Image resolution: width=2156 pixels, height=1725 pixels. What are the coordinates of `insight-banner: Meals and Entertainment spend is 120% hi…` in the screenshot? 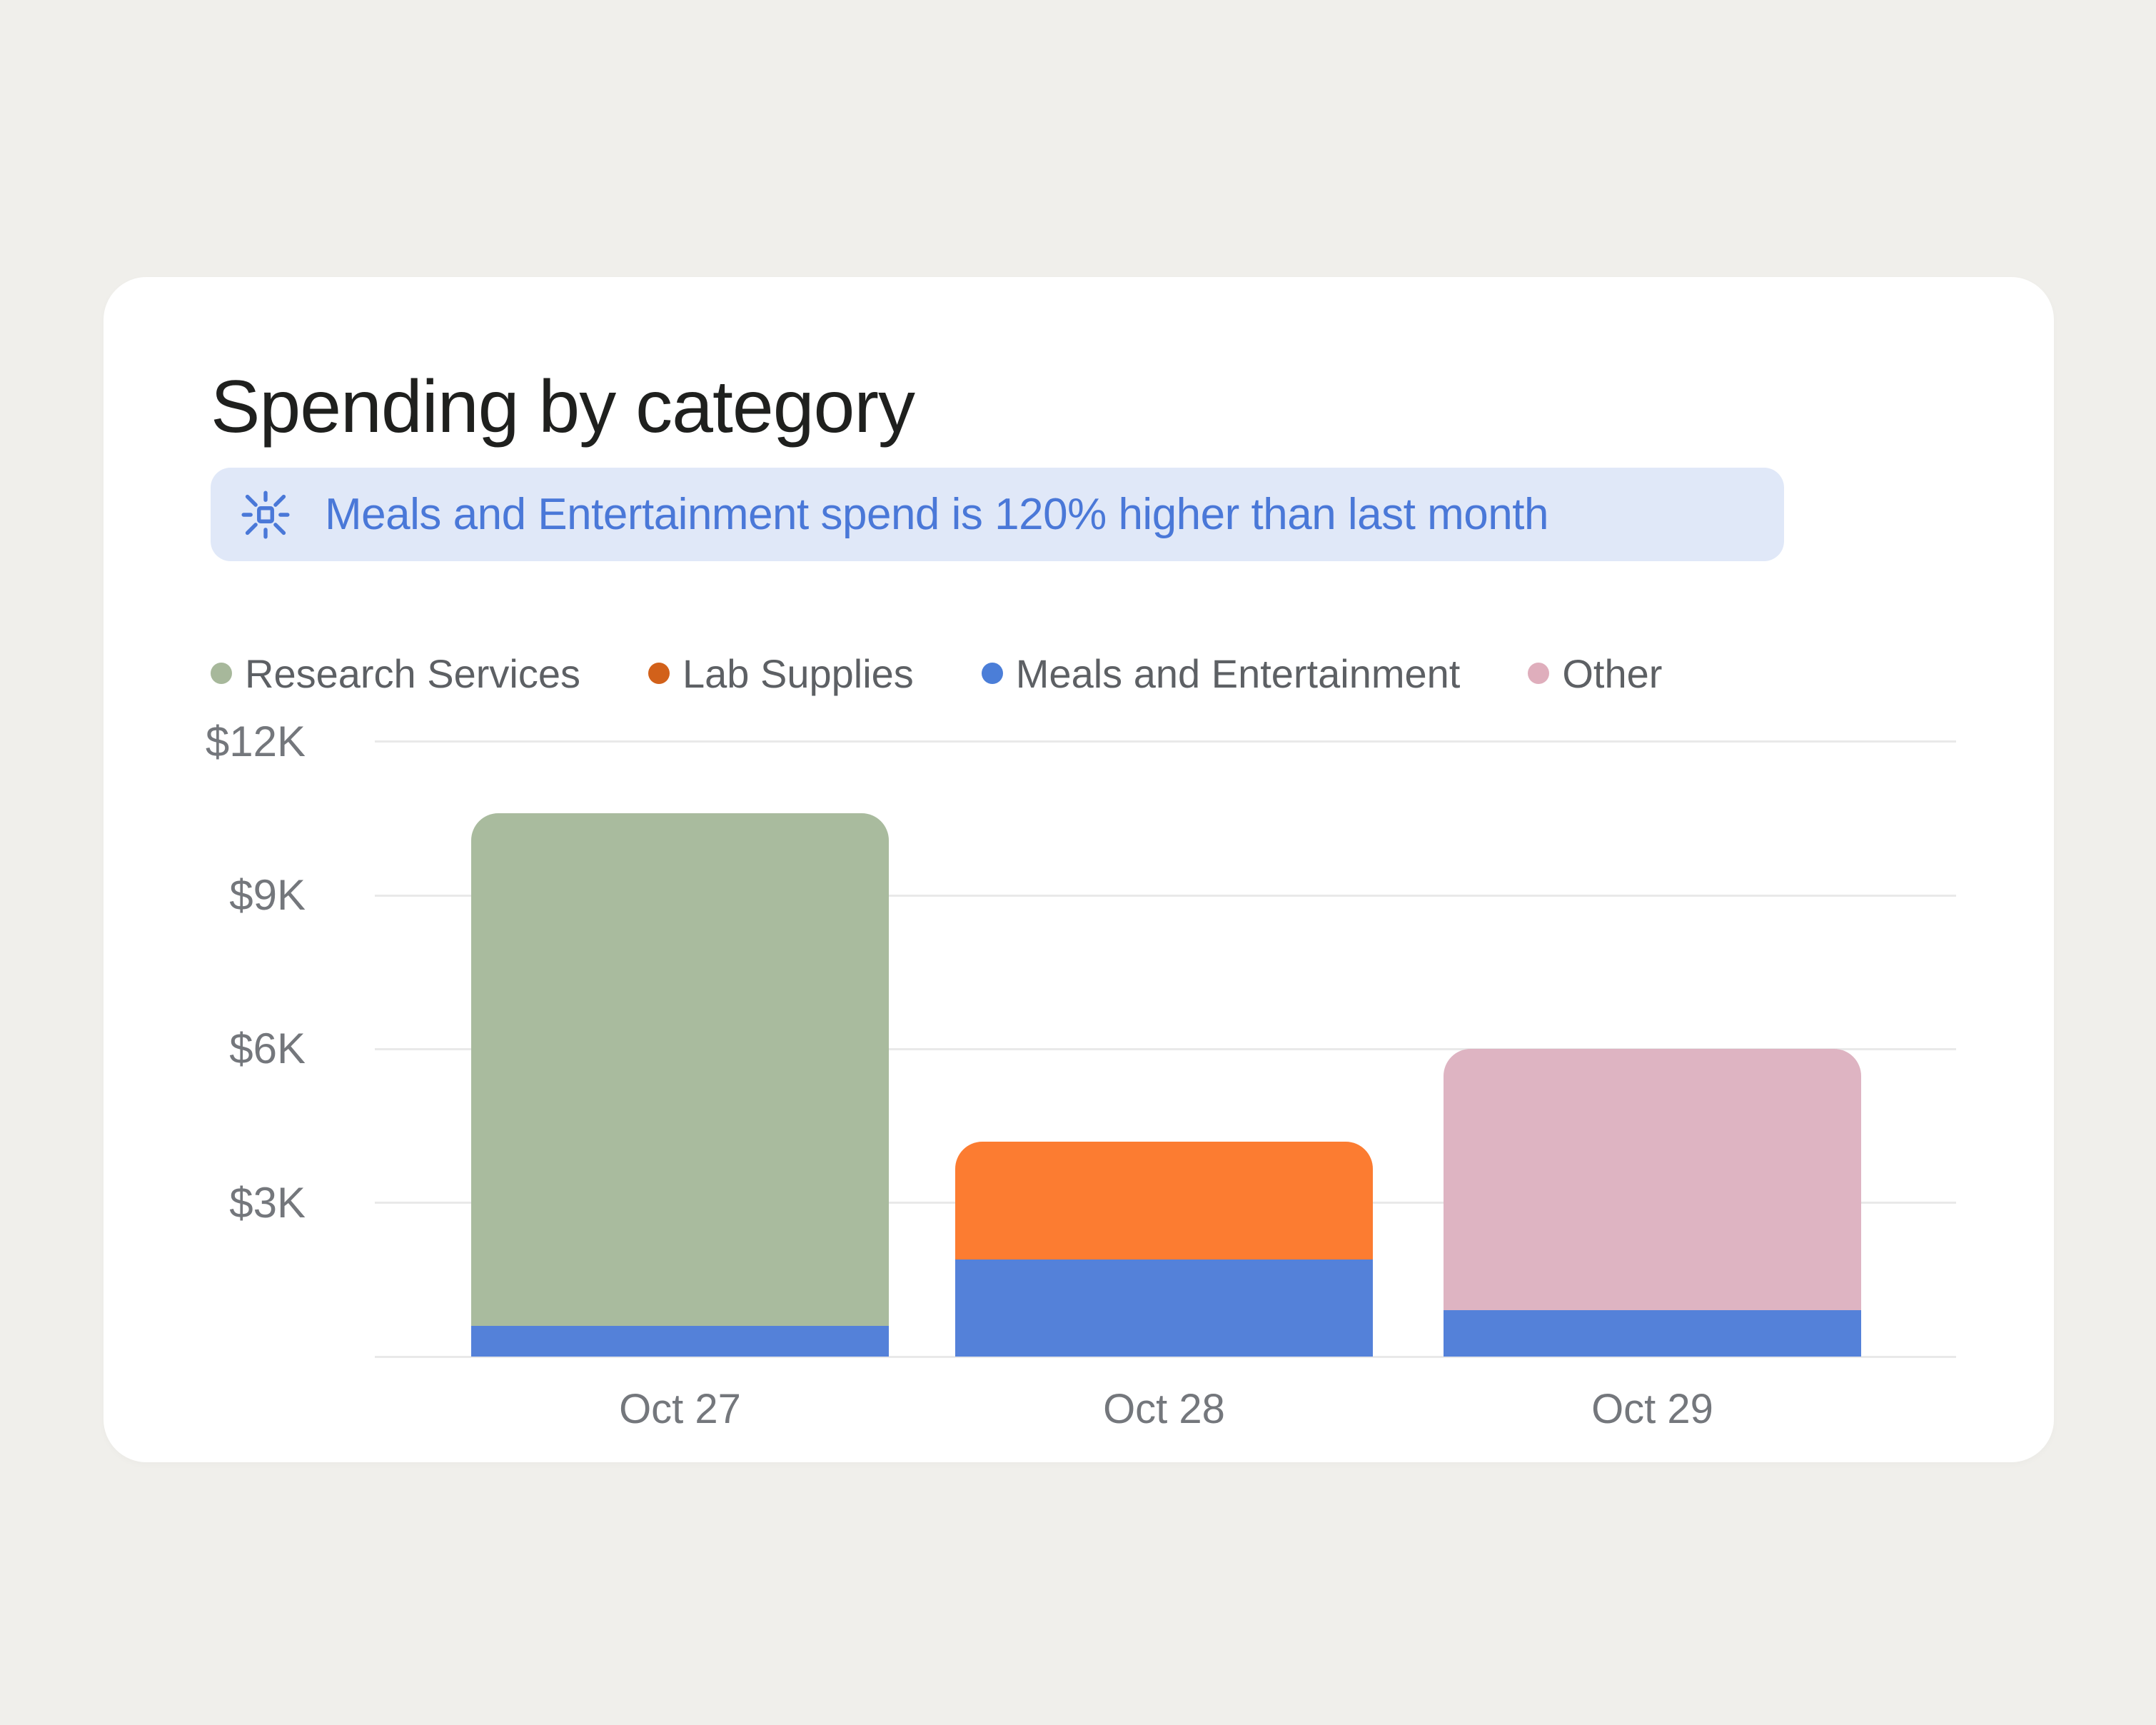 It's located at (998, 514).